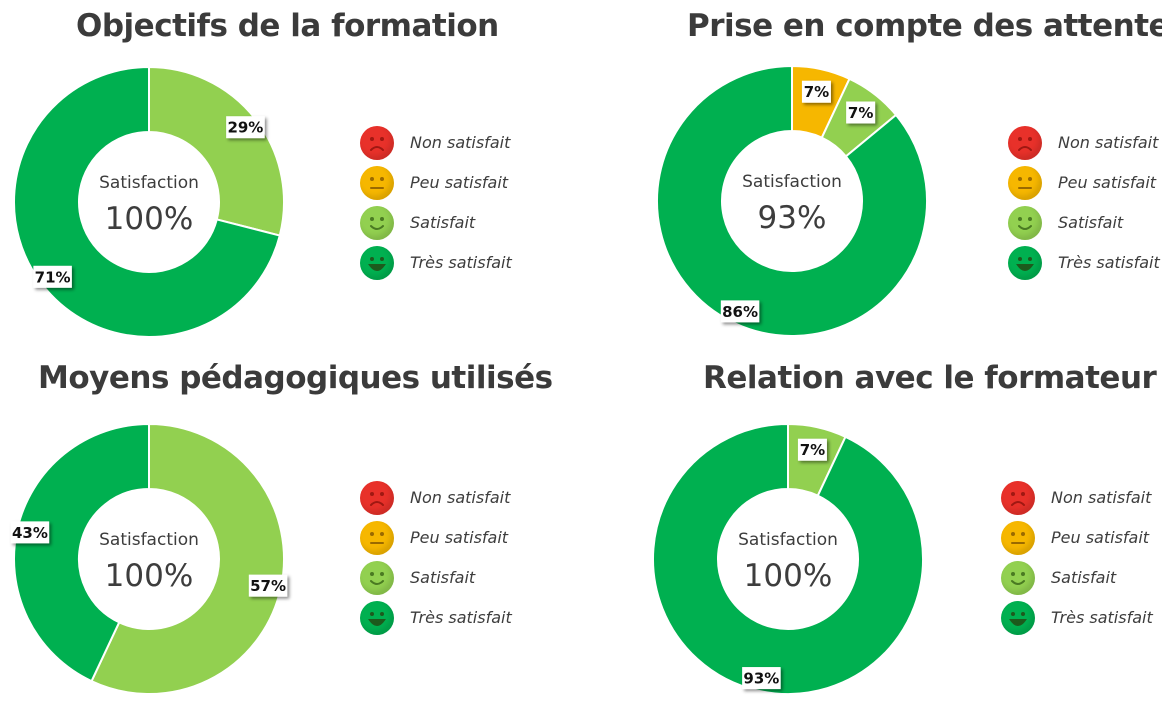 This screenshot has height=705, width=1162. I want to click on donut-svg: 7% 93%, so click(788, 558).